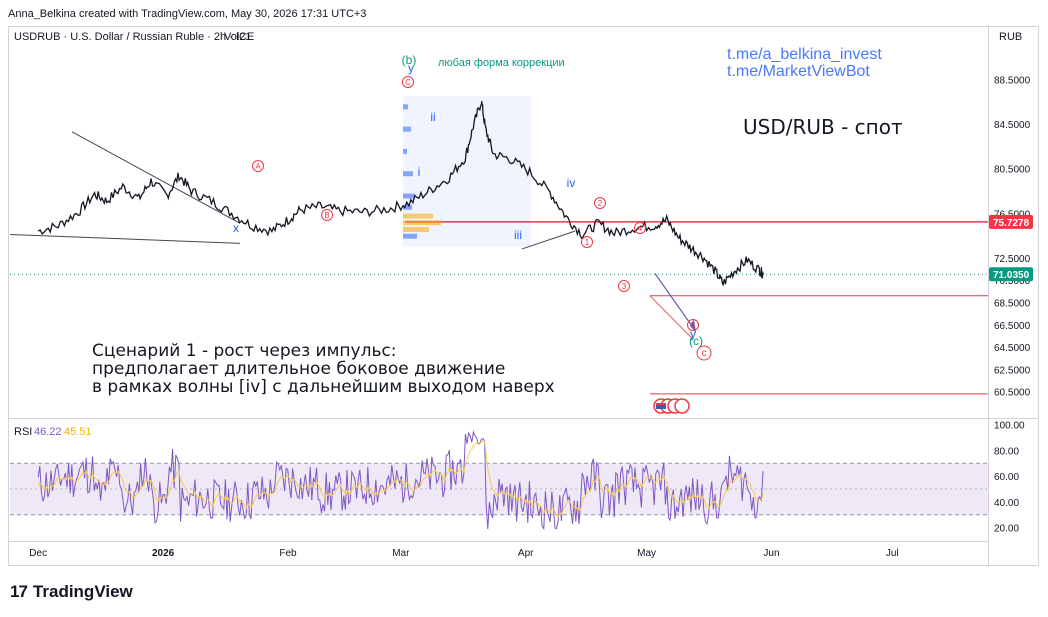 Image resolution: width=1048 pixels, height=617 pixels. Describe the element at coordinates (1012, 393) in the screenshot. I see `price-tick-label: 60.5000` at that location.